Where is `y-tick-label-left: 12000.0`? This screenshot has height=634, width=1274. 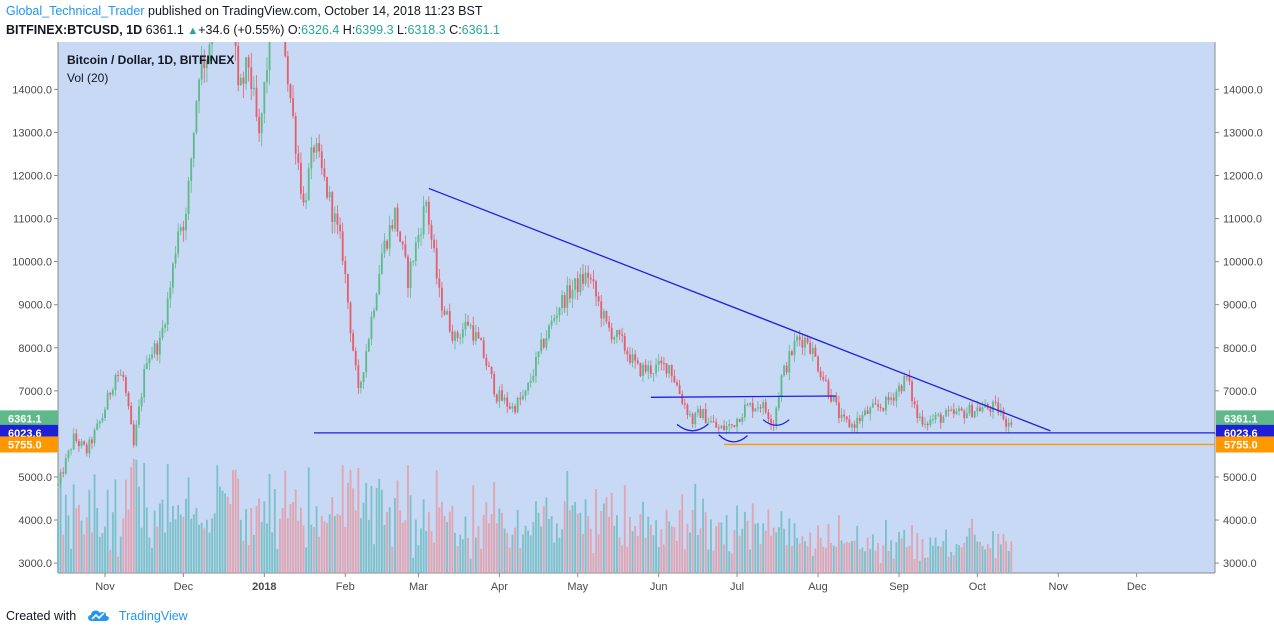
y-tick-label-left: 12000.0 is located at coordinates (32, 177).